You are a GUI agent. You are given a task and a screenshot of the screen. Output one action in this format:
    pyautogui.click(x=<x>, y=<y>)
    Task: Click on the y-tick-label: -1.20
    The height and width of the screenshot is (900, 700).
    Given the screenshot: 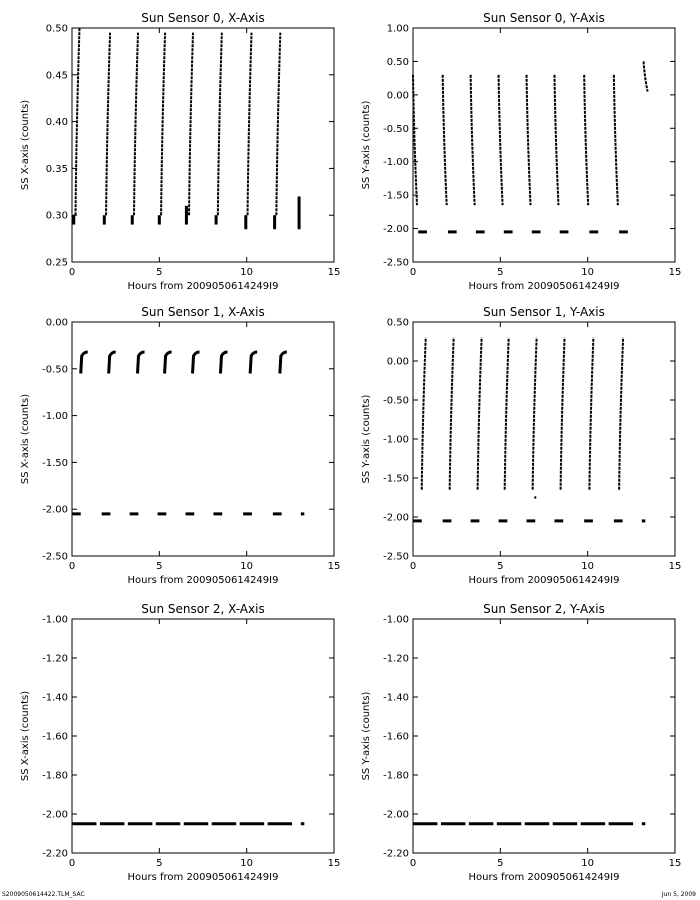 What is the action you would take?
    pyautogui.click(x=396, y=659)
    